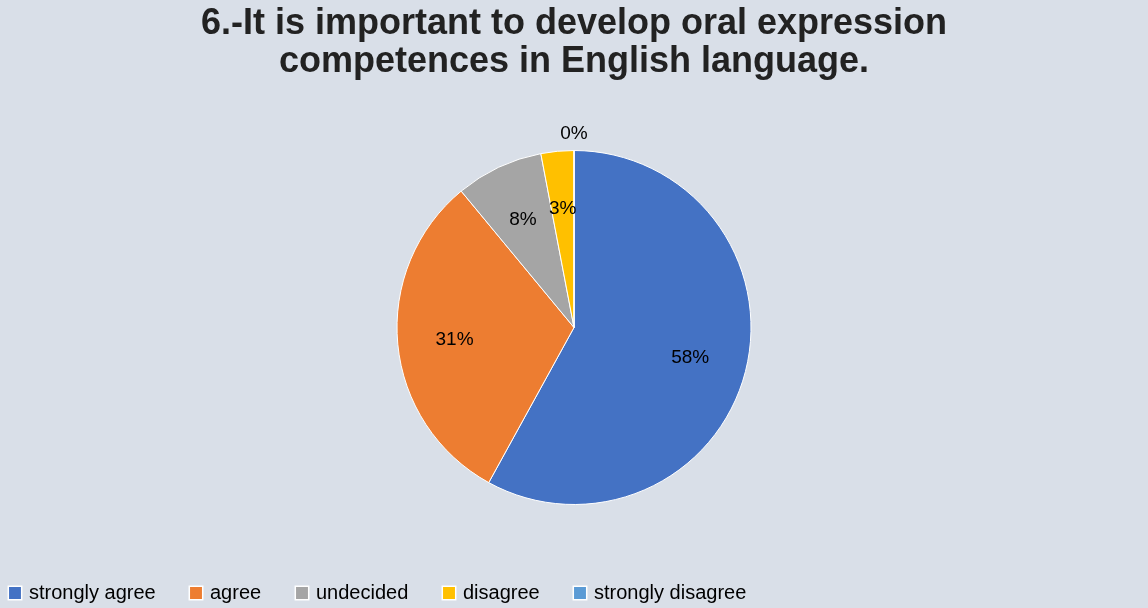 This screenshot has height=608, width=1148. Describe the element at coordinates (236, 592) in the screenshot. I see `legend-label: agree` at that location.